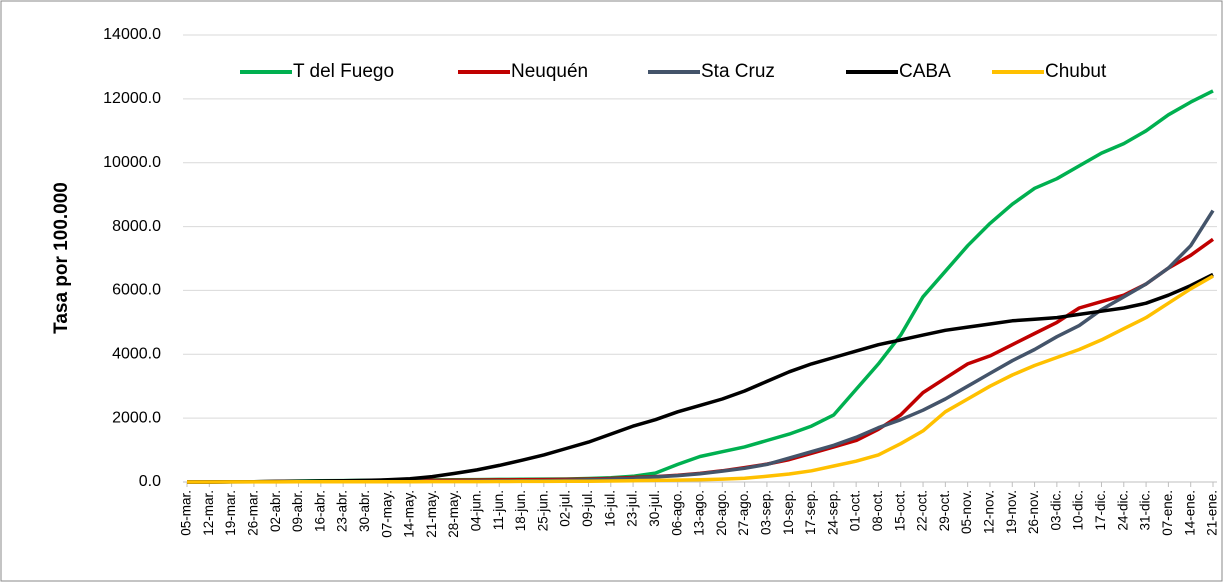  I want to click on y-tick-label: 4000.0, so click(136, 354).